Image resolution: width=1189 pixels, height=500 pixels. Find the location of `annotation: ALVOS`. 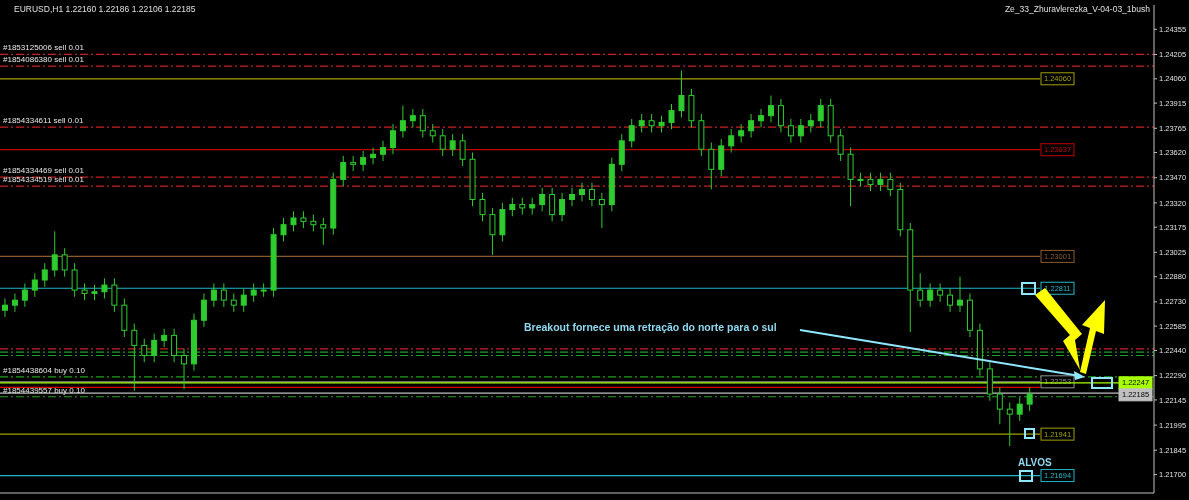

annotation: ALVOS is located at coordinates (1035, 462).